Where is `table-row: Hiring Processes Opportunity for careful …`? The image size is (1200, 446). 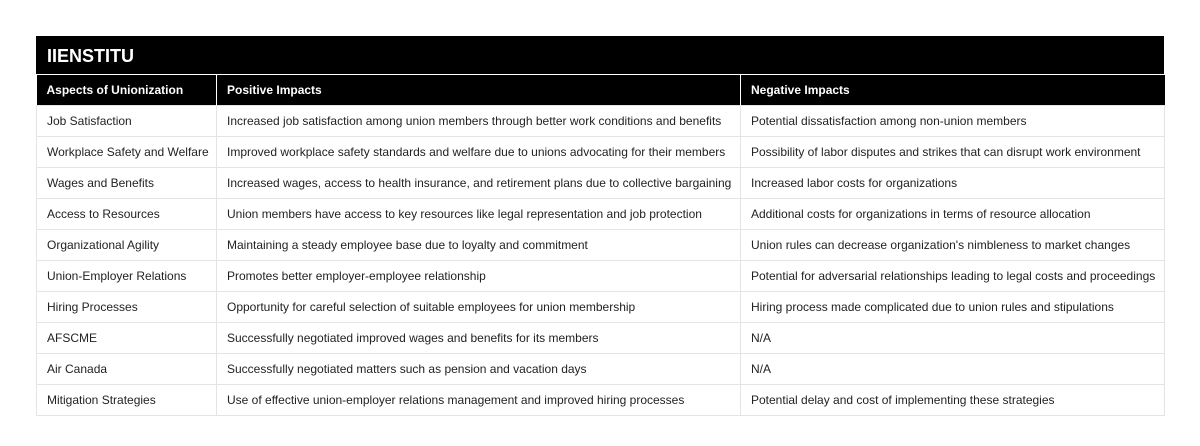 table-row: Hiring Processes Opportunity for careful … is located at coordinates (600, 307).